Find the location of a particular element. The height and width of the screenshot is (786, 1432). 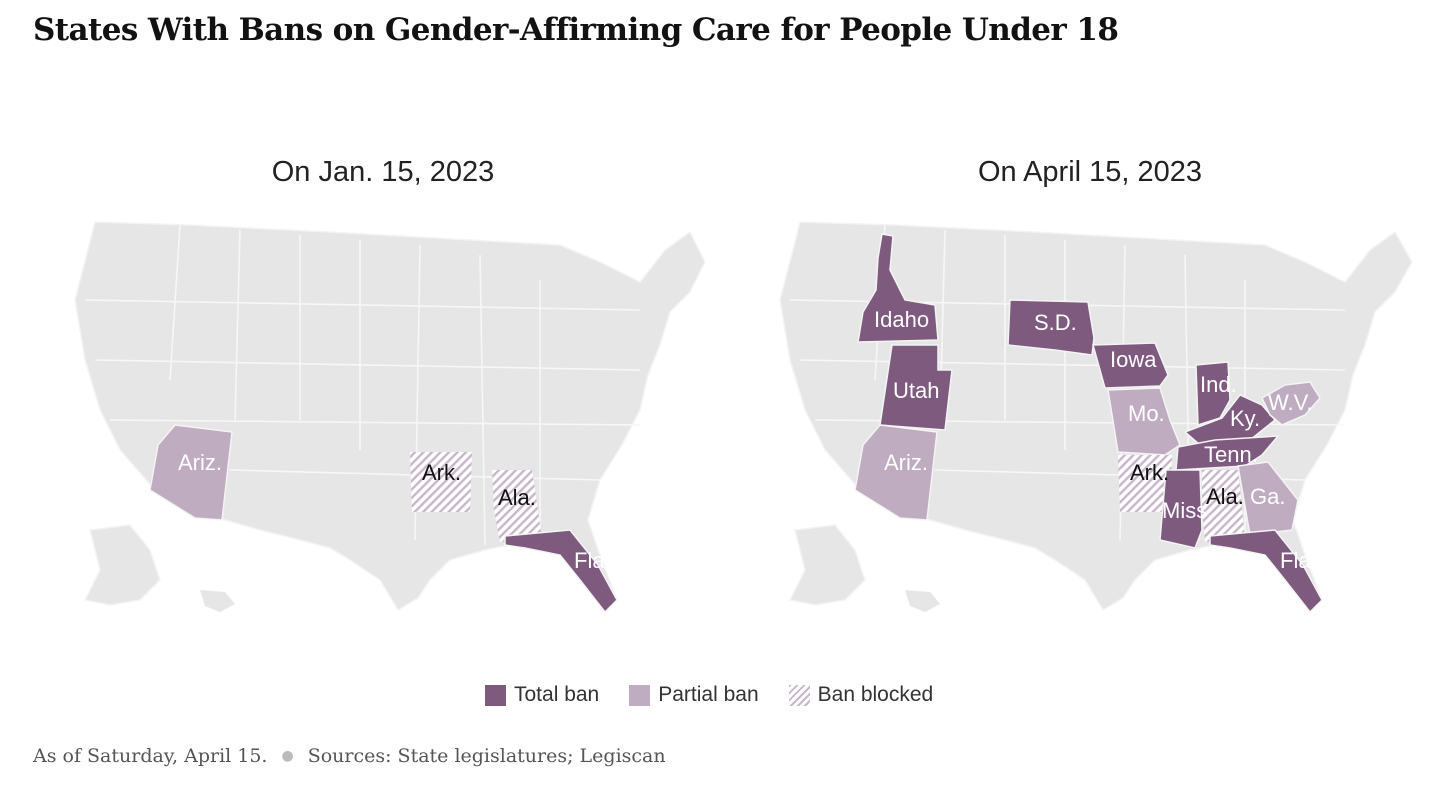

state-ariz-right is located at coordinates (896, 472).